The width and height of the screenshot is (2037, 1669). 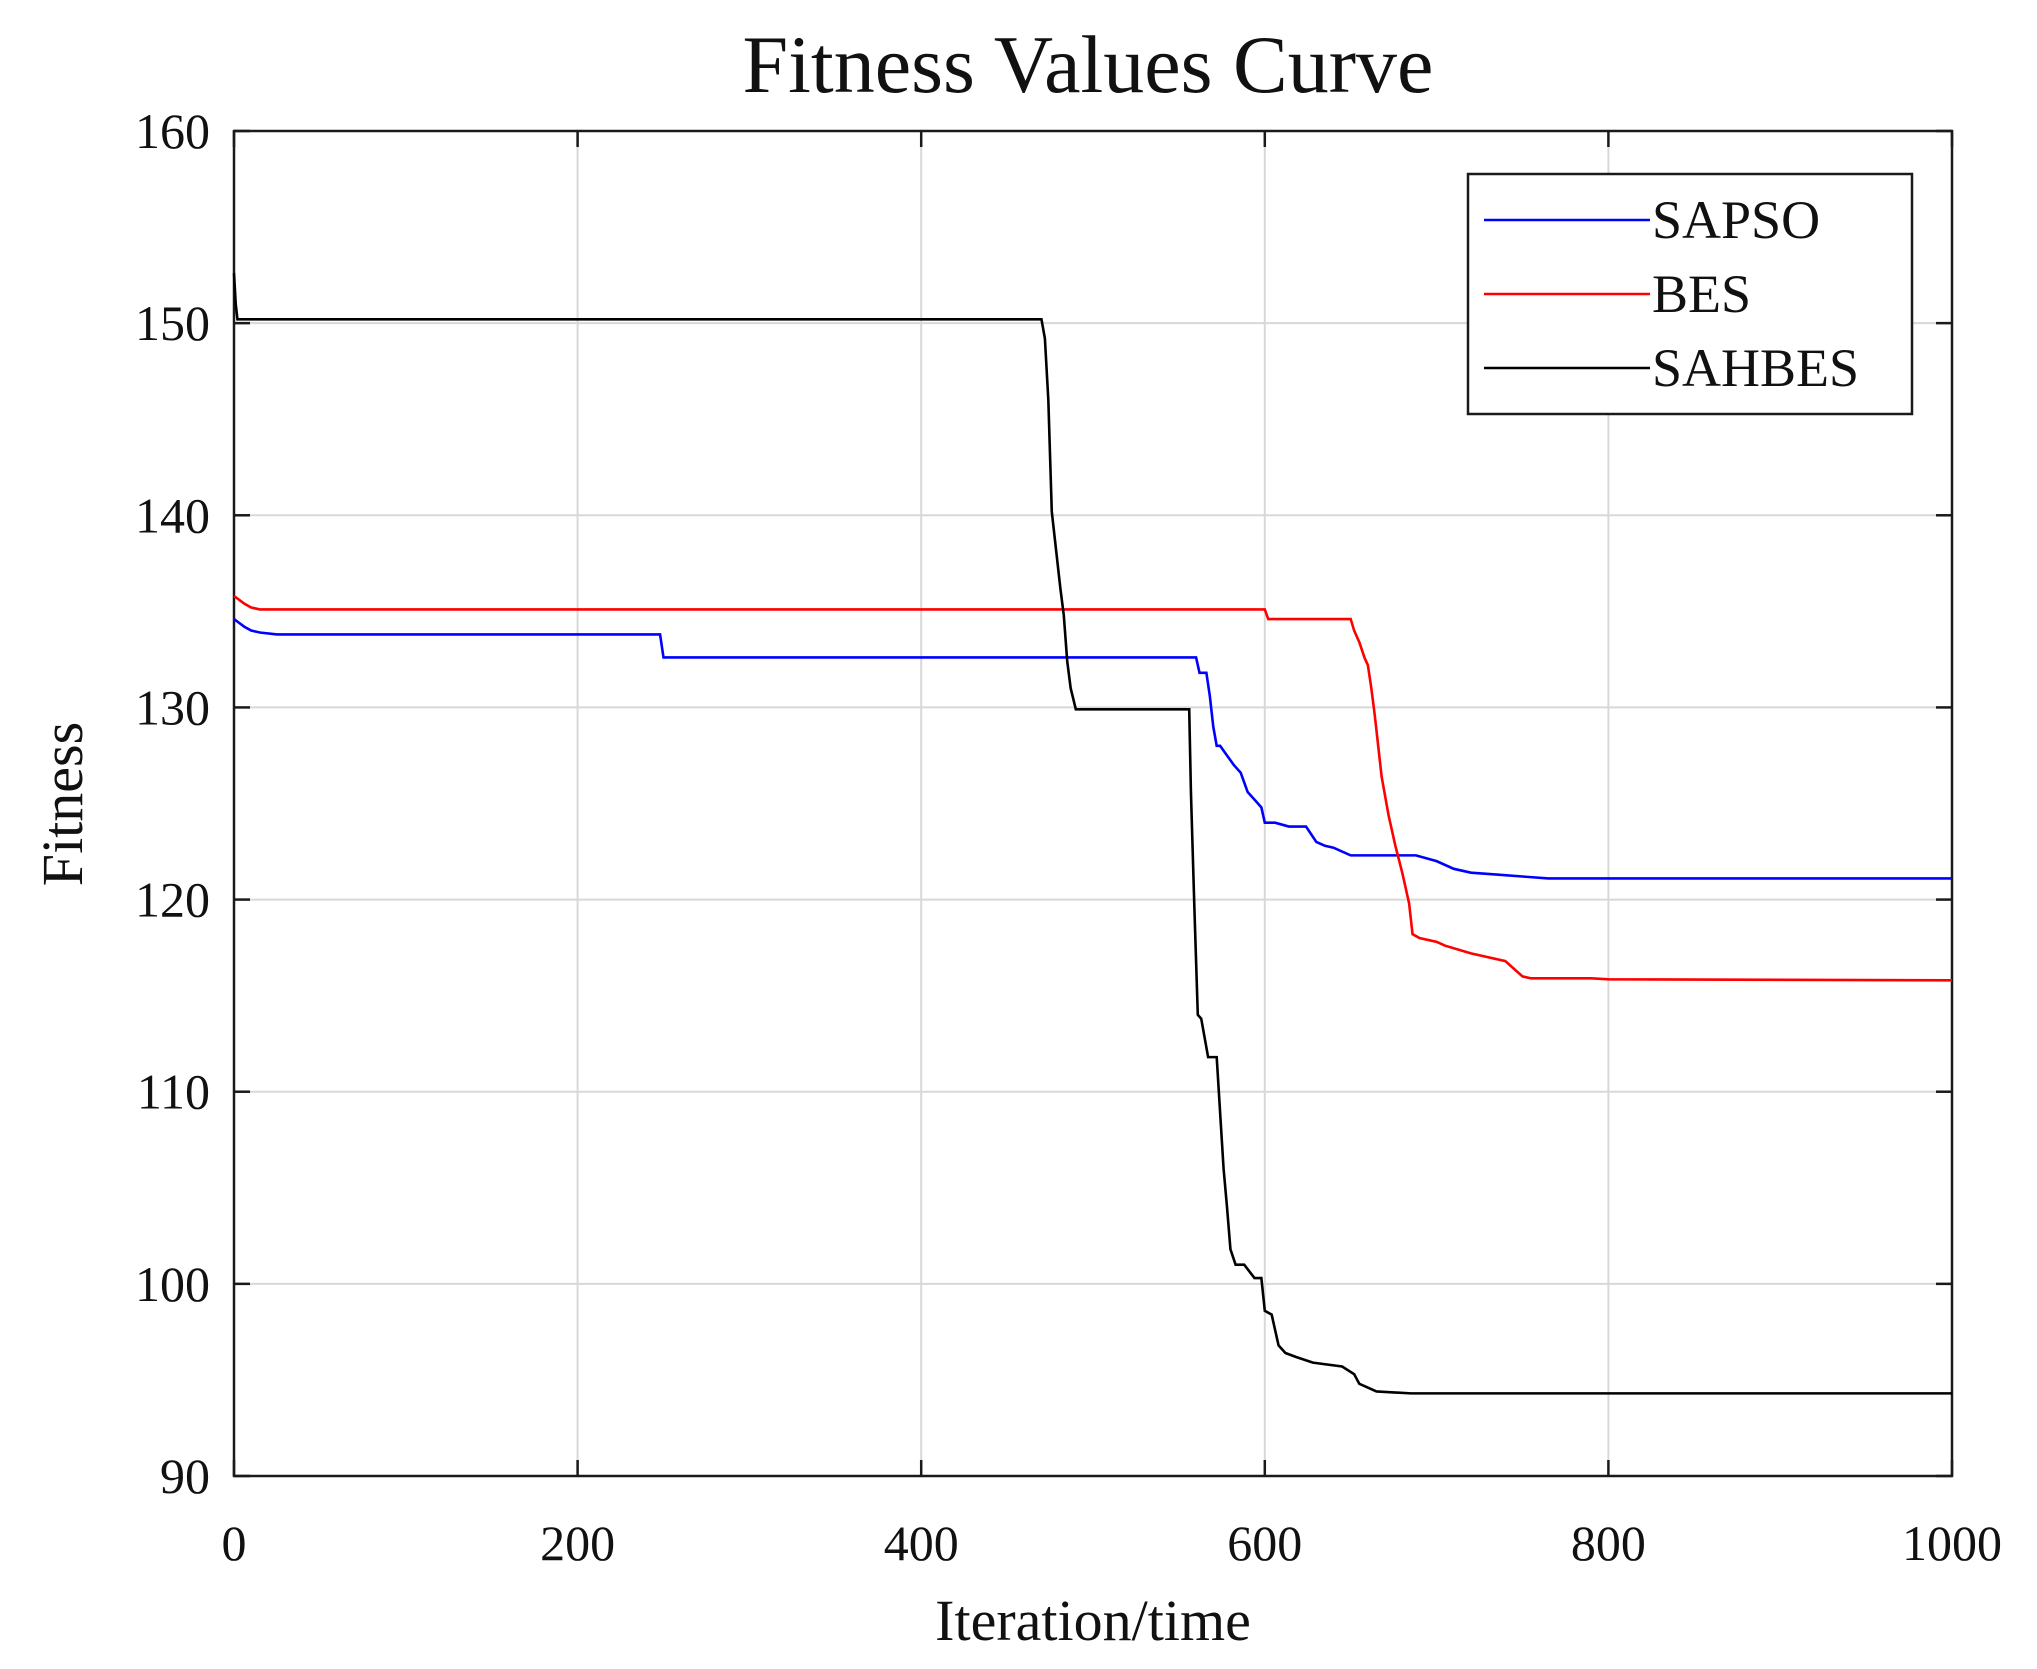 I want to click on legend-label-sapso: SAPSO, so click(x=1736, y=220).